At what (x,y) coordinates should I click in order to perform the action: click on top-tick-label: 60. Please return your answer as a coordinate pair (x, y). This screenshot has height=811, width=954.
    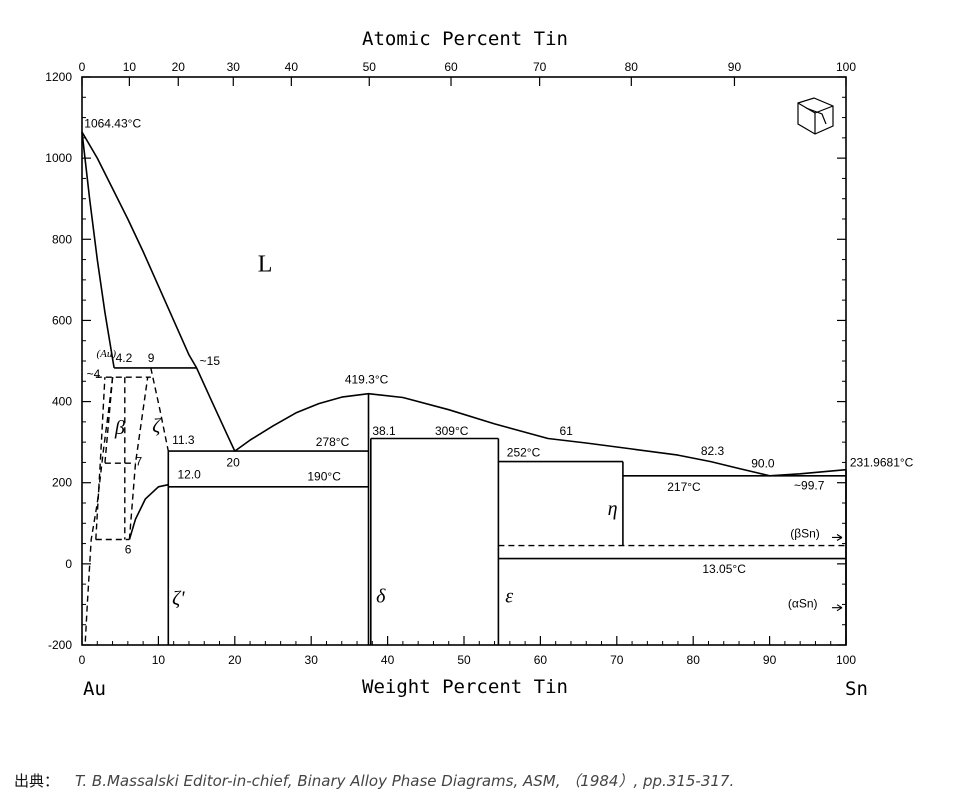
    Looking at the image, I should click on (451, 67).